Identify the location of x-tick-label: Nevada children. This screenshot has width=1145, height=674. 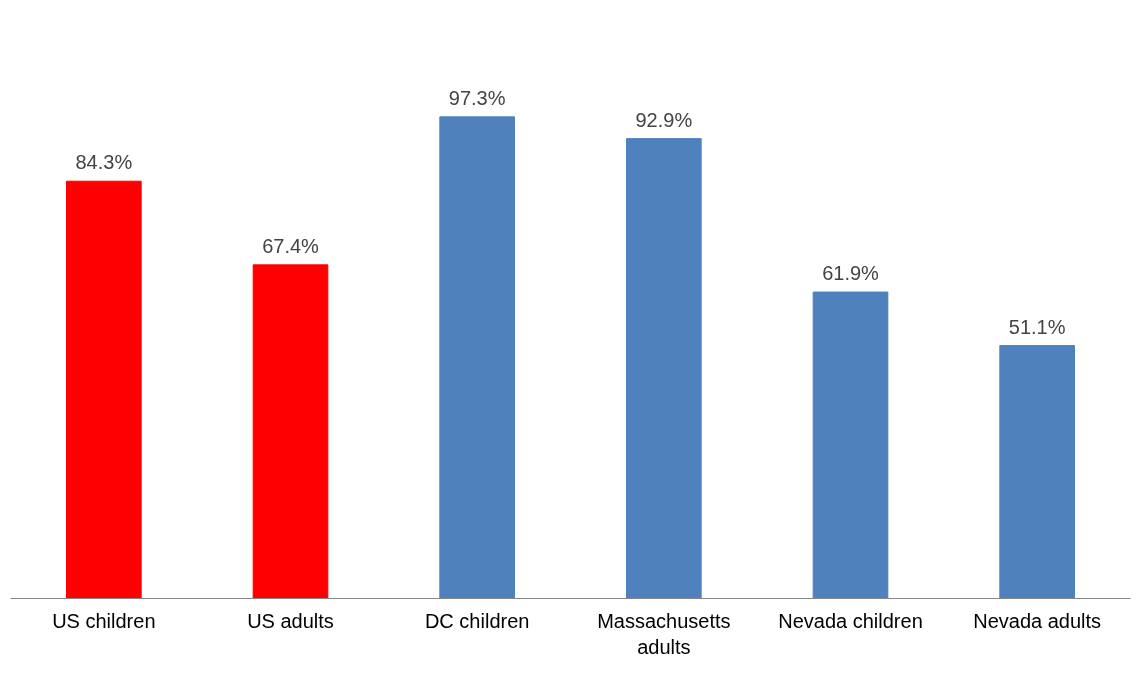
(850, 620).